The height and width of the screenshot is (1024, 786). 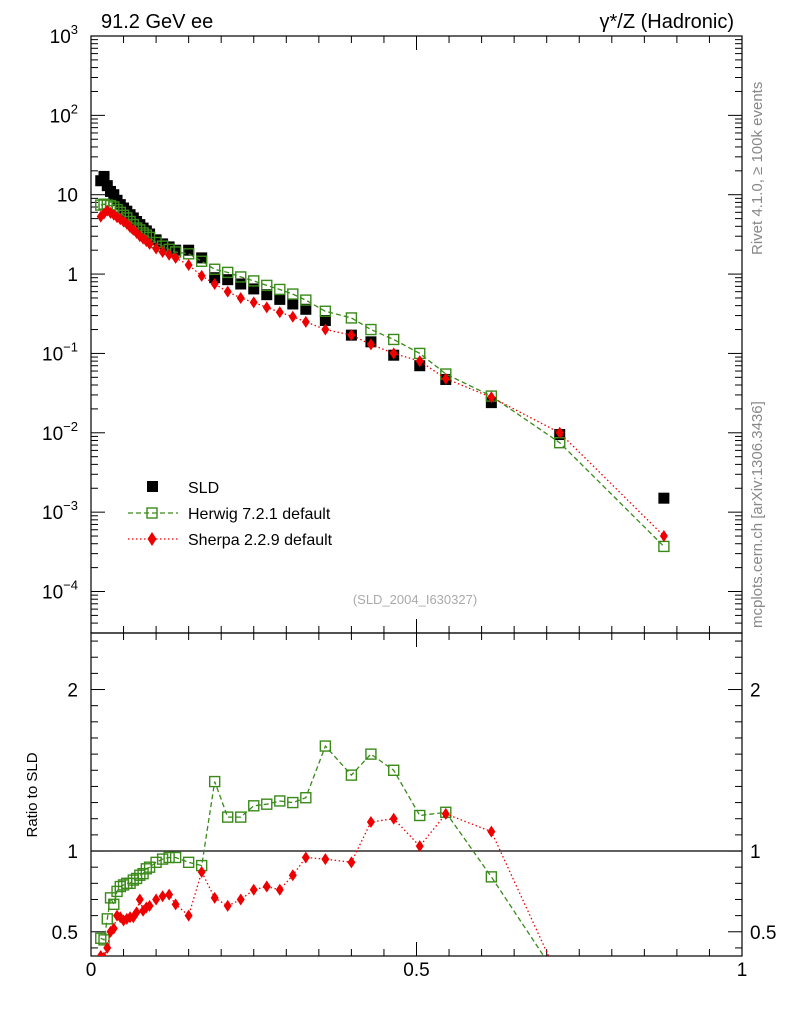 What do you see at coordinates (64, 35) in the screenshot?
I see `y-tick-label: 10³` at bounding box center [64, 35].